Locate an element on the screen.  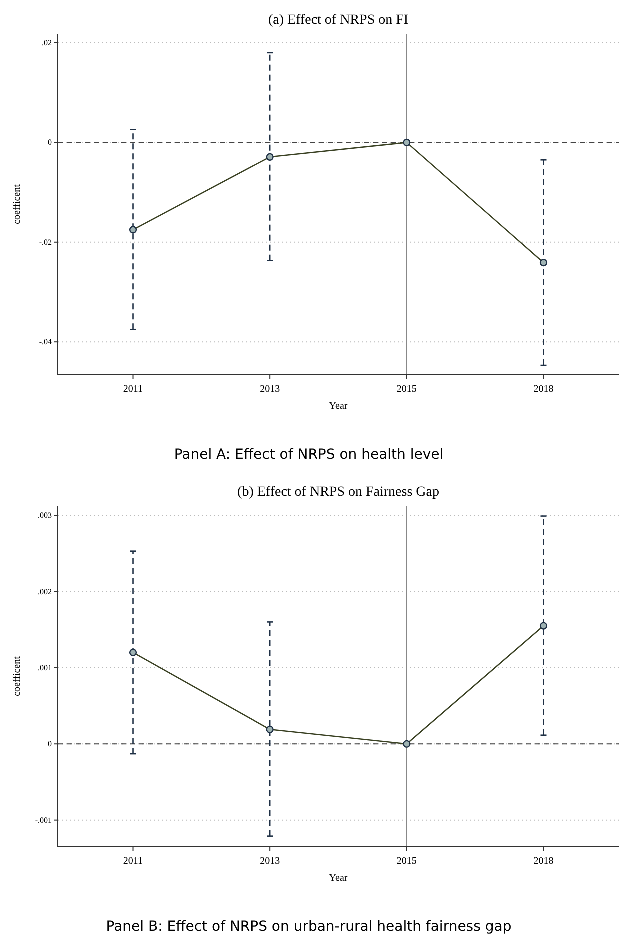
chart-title: (a) Effect of NRPS on FI is located at coordinates (338, 20).